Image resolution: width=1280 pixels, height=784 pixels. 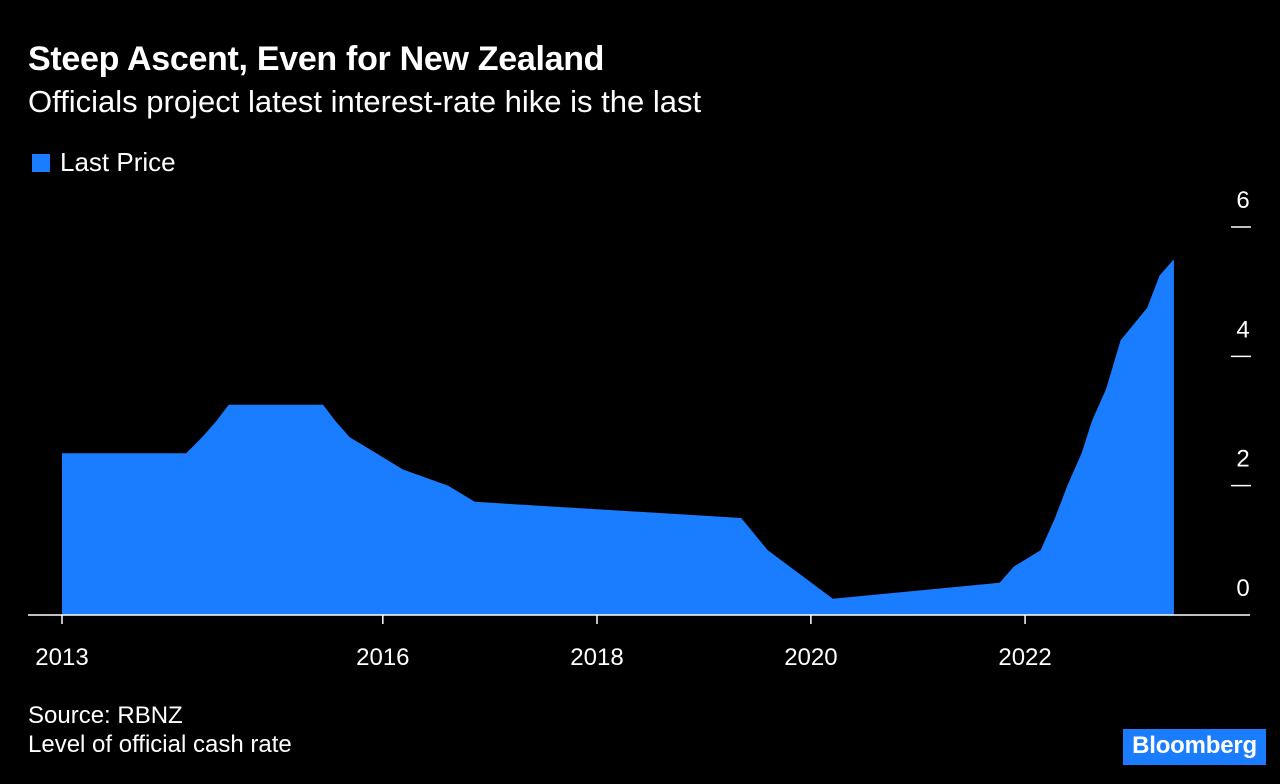 What do you see at coordinates (596, 657) in the screenshot?
I see `x-tick-label: 2018` at bounding box center [596, 657].